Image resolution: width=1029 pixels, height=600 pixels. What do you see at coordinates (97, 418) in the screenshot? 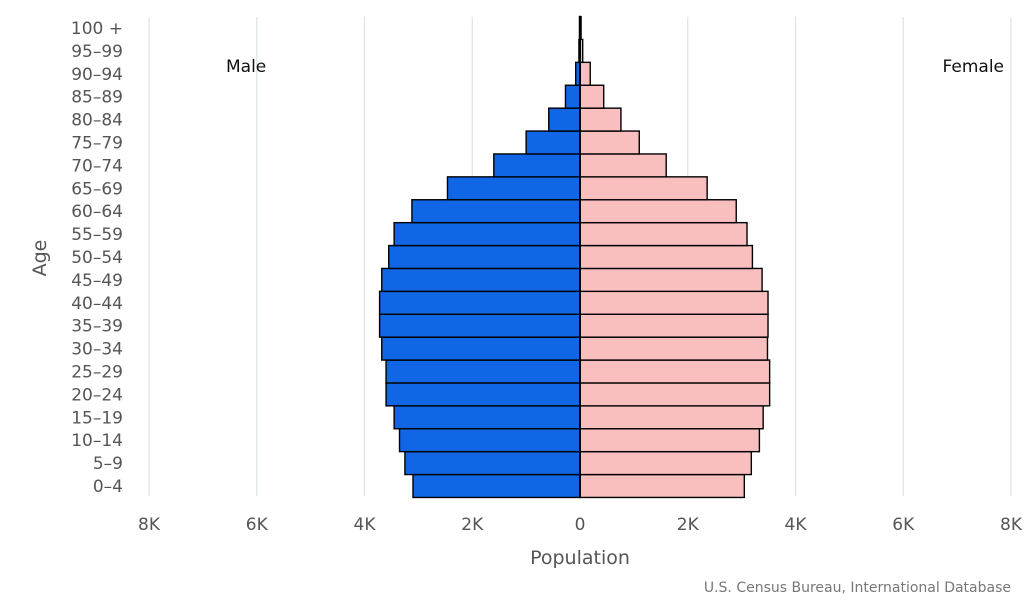
I see `y-tick-label: 15–19` at bounding box center [97, 418].